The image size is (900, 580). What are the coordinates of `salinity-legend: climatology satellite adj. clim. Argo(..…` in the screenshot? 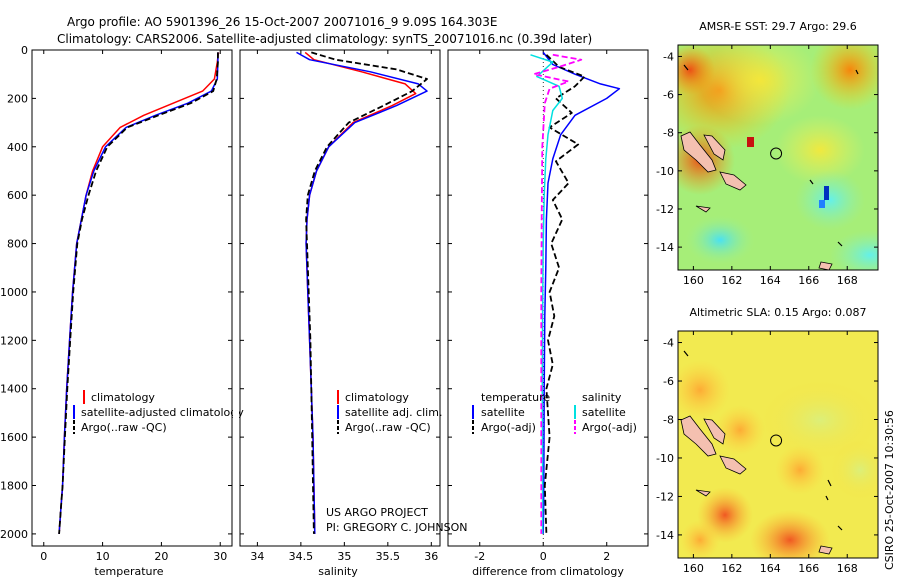 It's located at (389, 412).